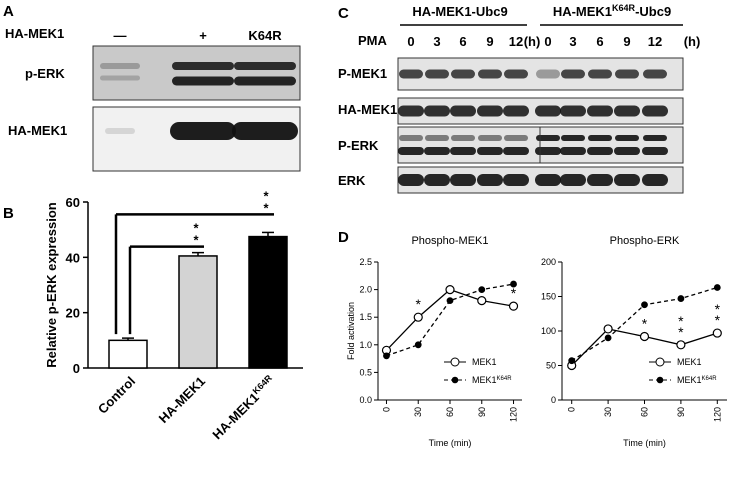 The height and width of the screenshot is (494, 737). I want to click on x-tick-label-sup: K64R, so click(263, 384).